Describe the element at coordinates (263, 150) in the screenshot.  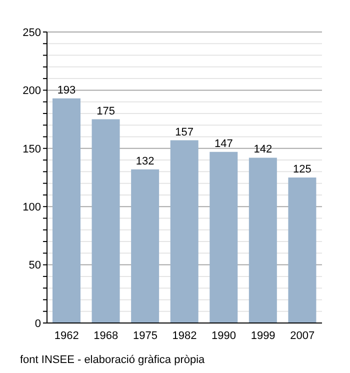
I see `data-label: 142` at that location.